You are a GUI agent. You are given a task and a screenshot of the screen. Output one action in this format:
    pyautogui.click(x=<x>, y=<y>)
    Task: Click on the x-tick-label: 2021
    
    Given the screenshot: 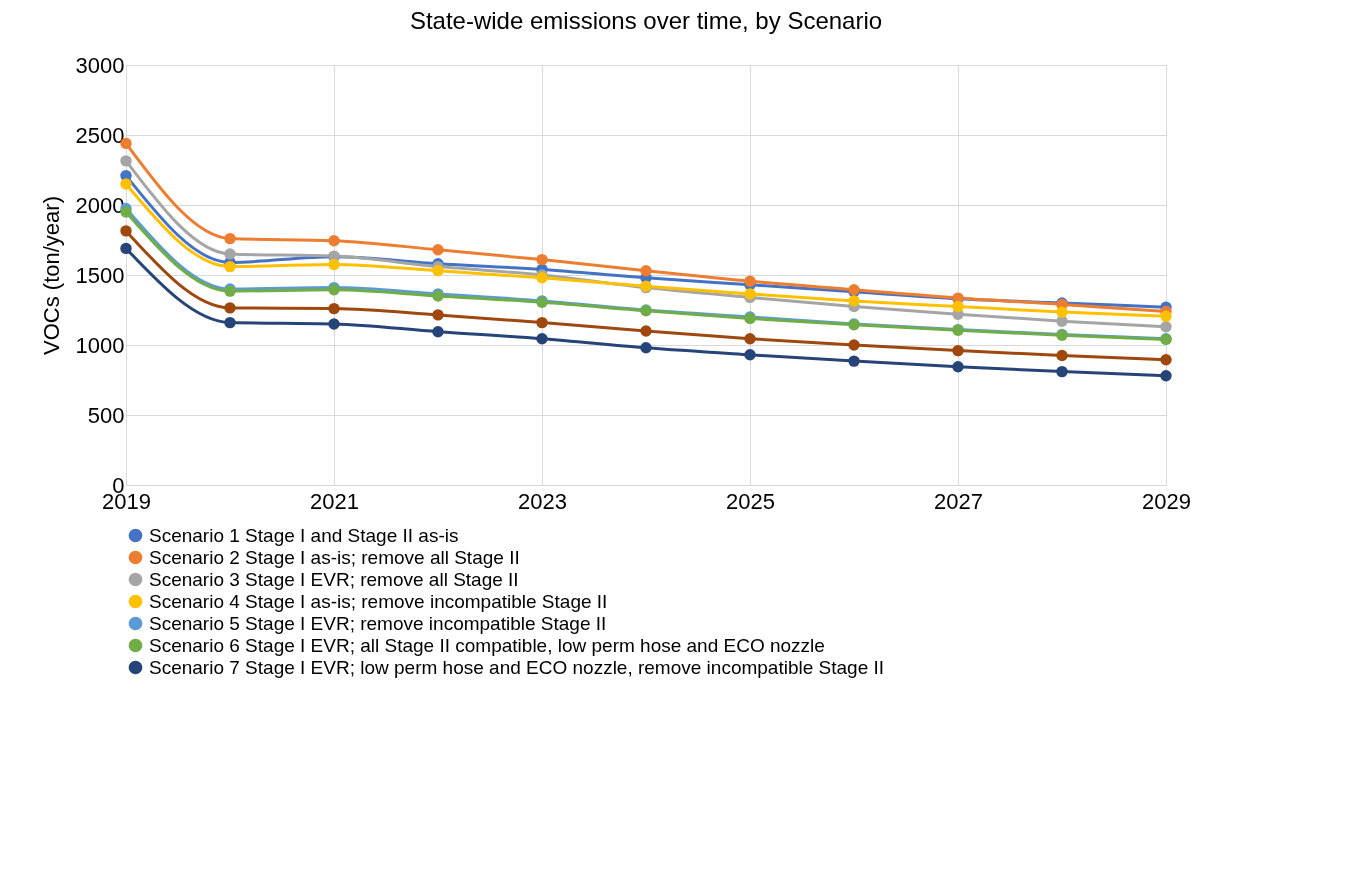 What is the action you would take?
    pyautogui.click(x=334, y=501)
    